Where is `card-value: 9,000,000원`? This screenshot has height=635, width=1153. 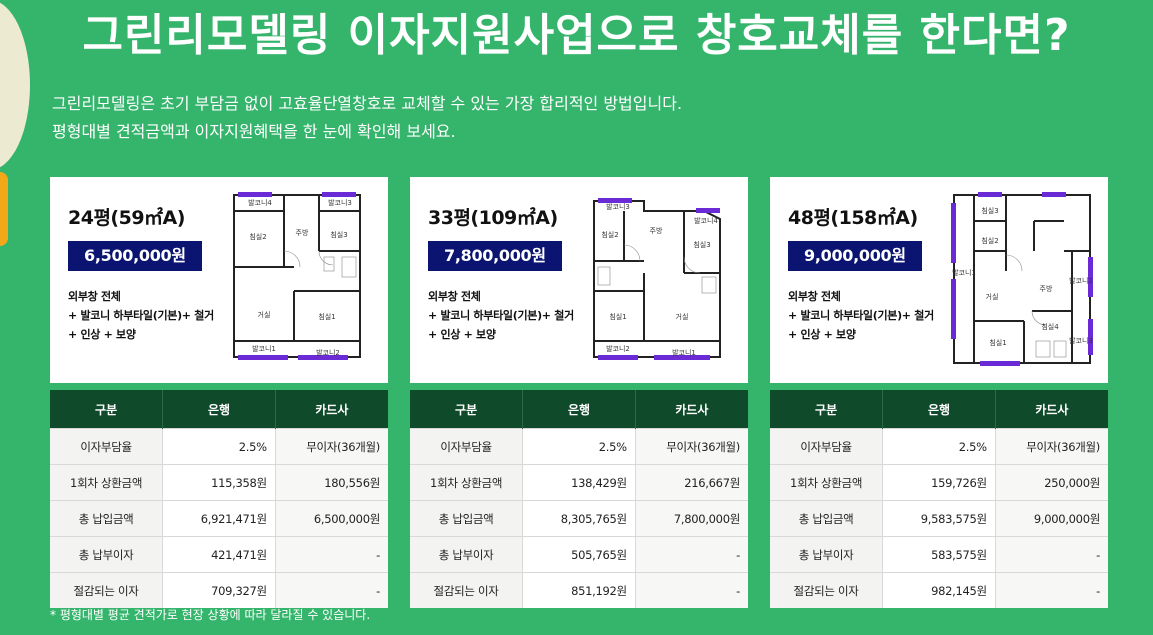 card-value: 9,000,000원 is located at coordinates (1051, 518).